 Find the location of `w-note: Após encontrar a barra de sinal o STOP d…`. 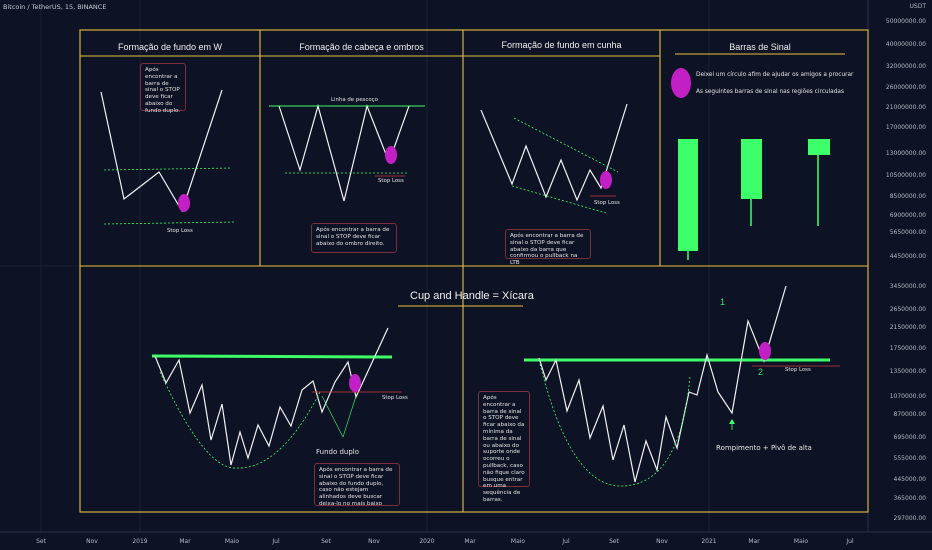

w-note: Após encontrar a barra de sinal o STOP d… is located at coordinates (163, 88).